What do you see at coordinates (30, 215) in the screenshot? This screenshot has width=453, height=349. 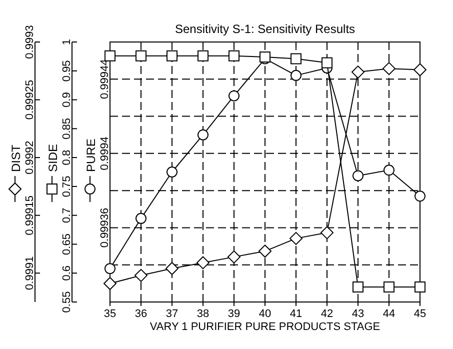 I see `y3-tick-label: 0.99915` at bounding box center [30, 215].